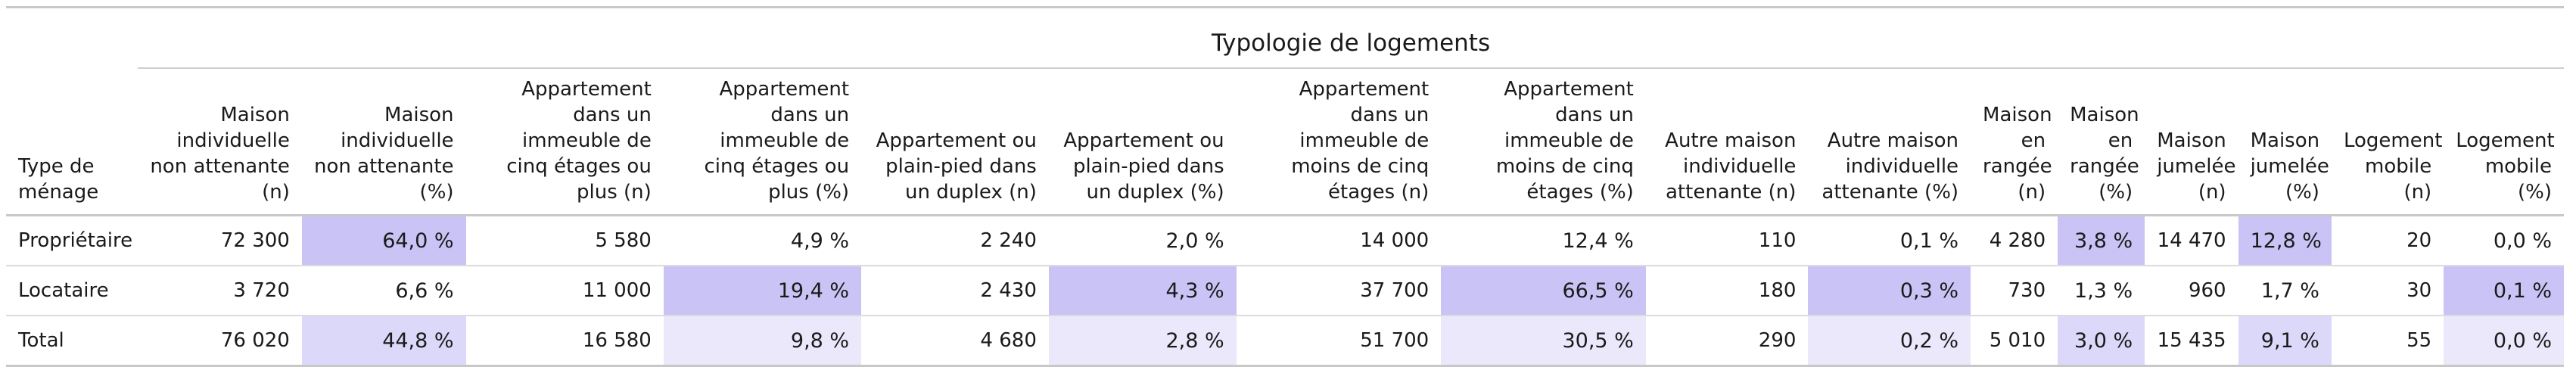 The width and height of the screenshot is (2576, 367). What do you see at coordinates (2101, 341) in the screenshot?
I see `table-cell: 3,0 %` at bounding box center [2101, 341].